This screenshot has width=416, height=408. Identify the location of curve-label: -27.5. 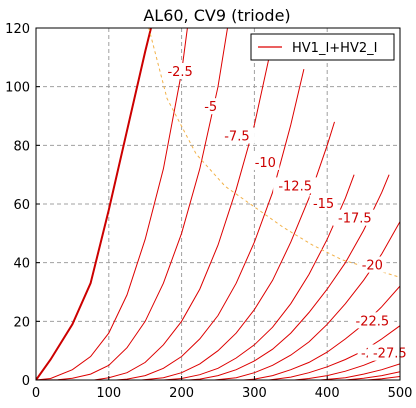
(389, 353).